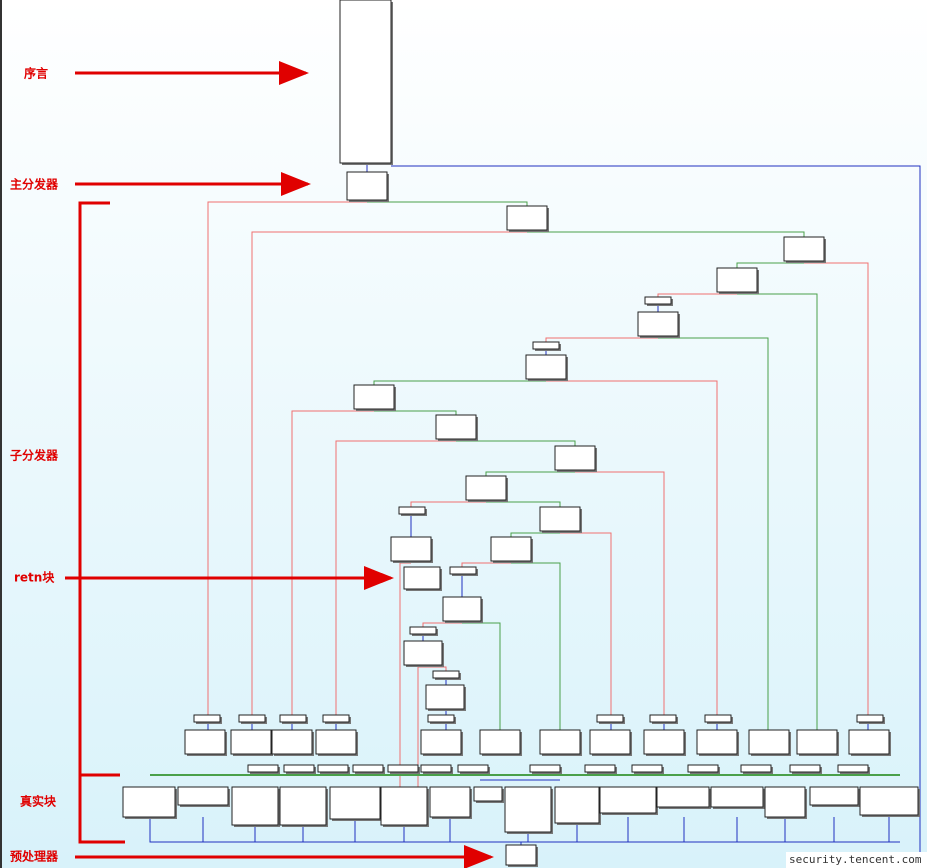  What do you see at coordinates (36, 73) in the screenshot?
I see `label: 序言` at bounding box center [36, 73].